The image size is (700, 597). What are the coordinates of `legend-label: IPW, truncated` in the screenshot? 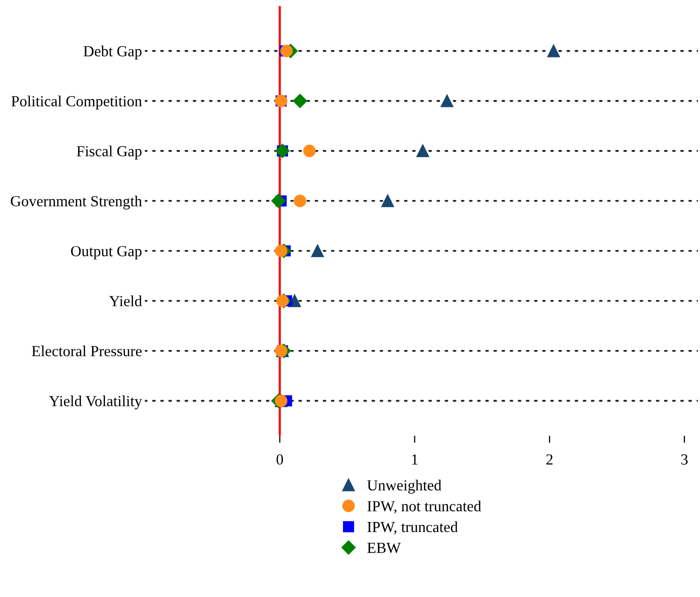 It's located at (412, 527).